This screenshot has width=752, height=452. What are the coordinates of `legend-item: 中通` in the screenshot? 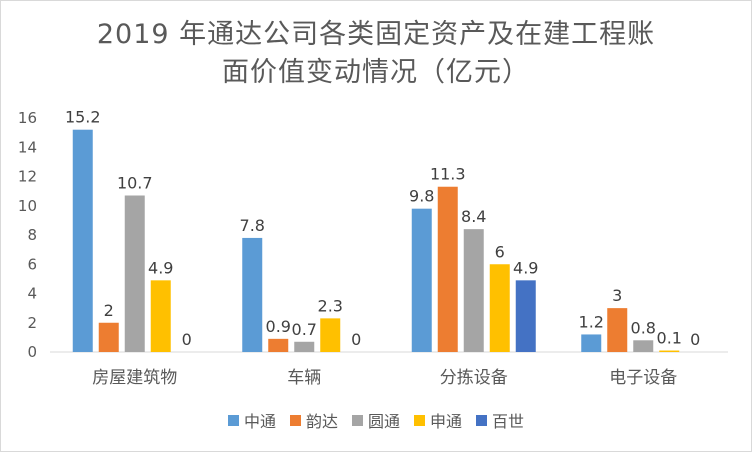 It's located at (251, 420).